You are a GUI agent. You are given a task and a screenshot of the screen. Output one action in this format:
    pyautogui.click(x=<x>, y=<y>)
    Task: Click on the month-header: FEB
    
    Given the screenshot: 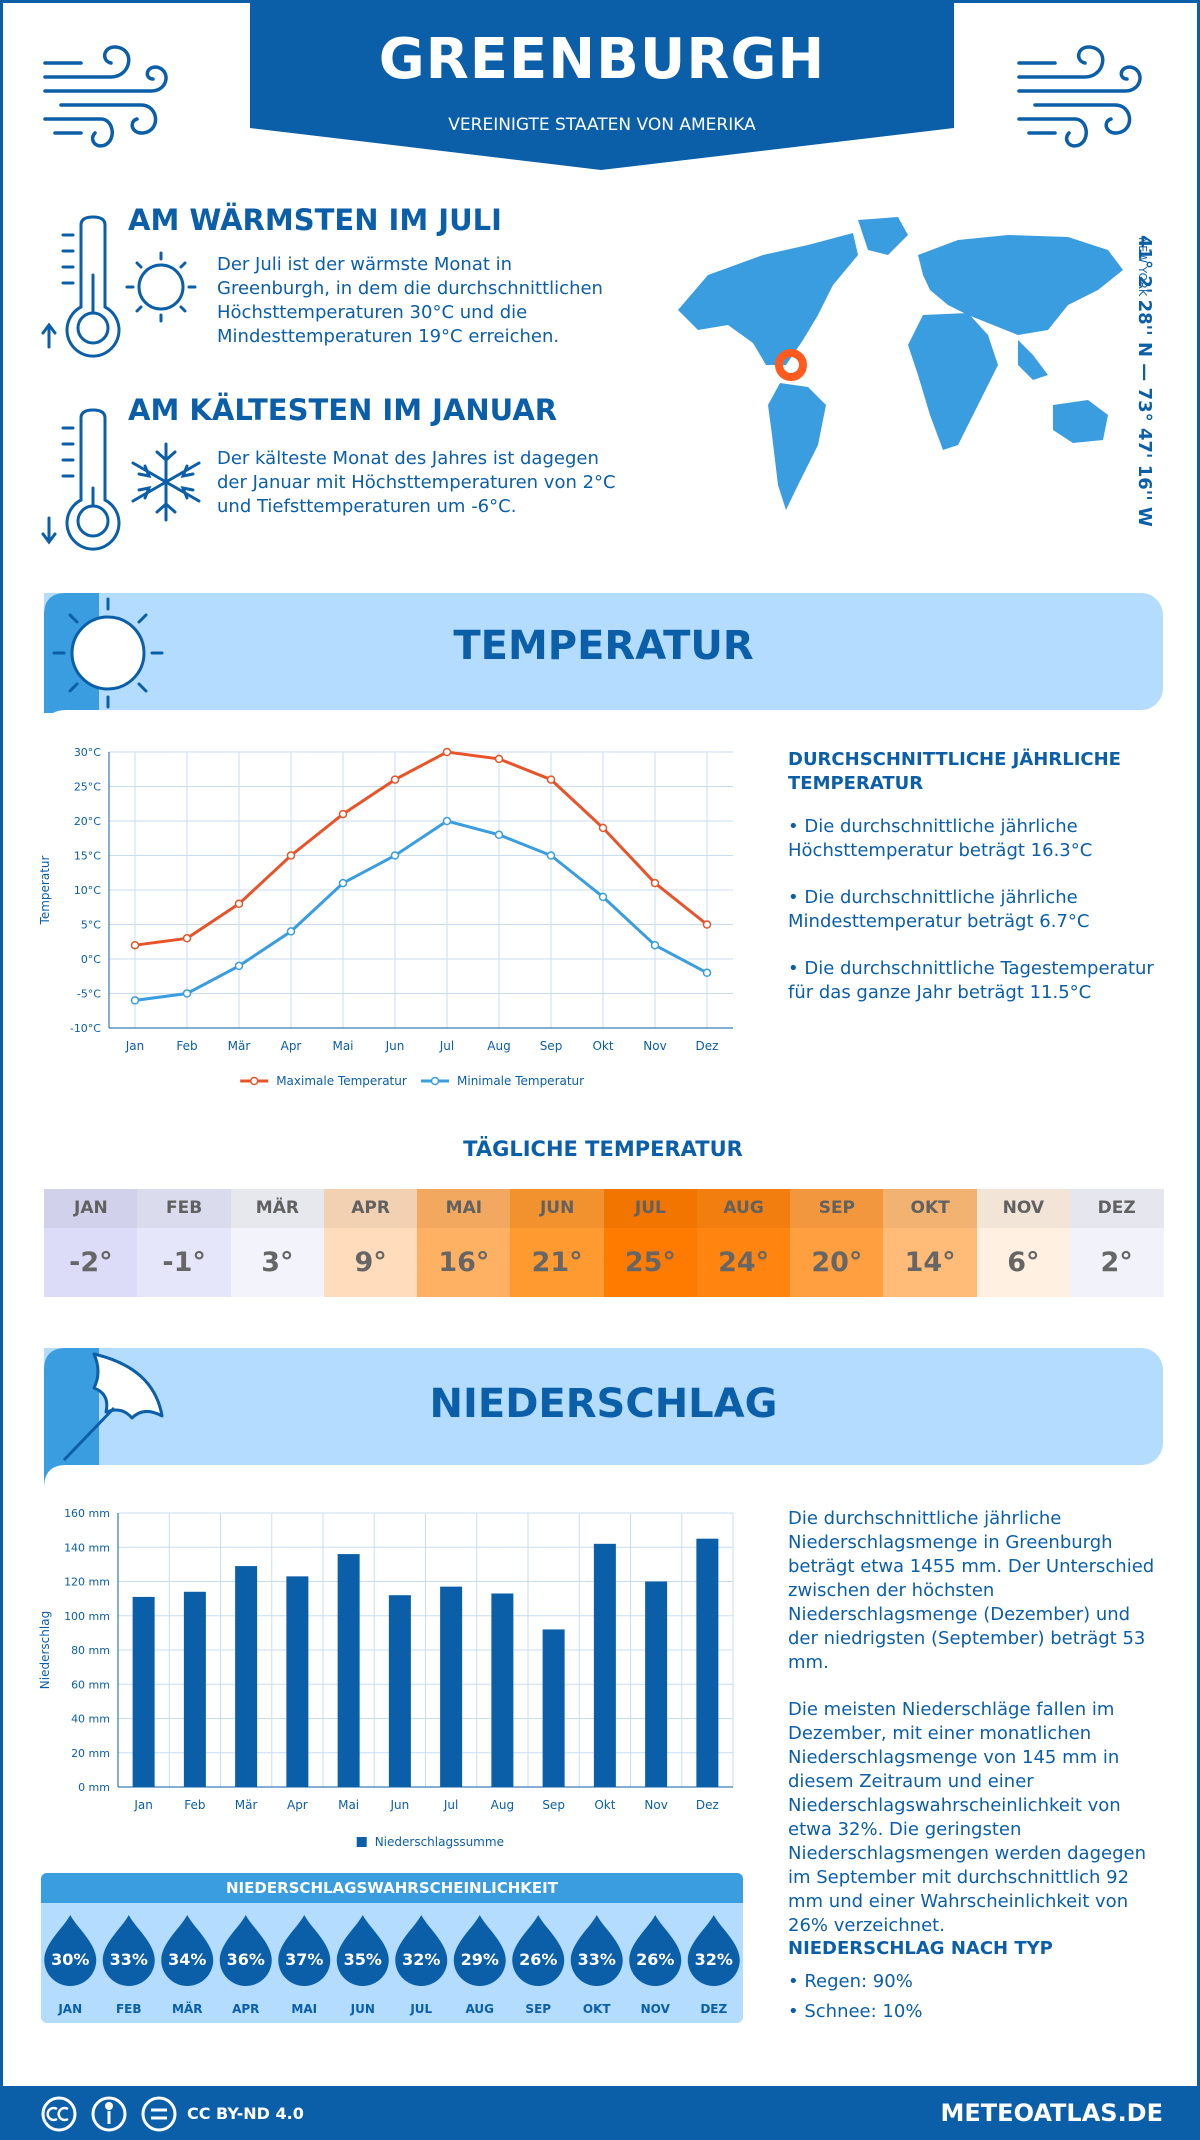 What is the action you would take?
    pyautogui.click(x=184, y=1208)
    